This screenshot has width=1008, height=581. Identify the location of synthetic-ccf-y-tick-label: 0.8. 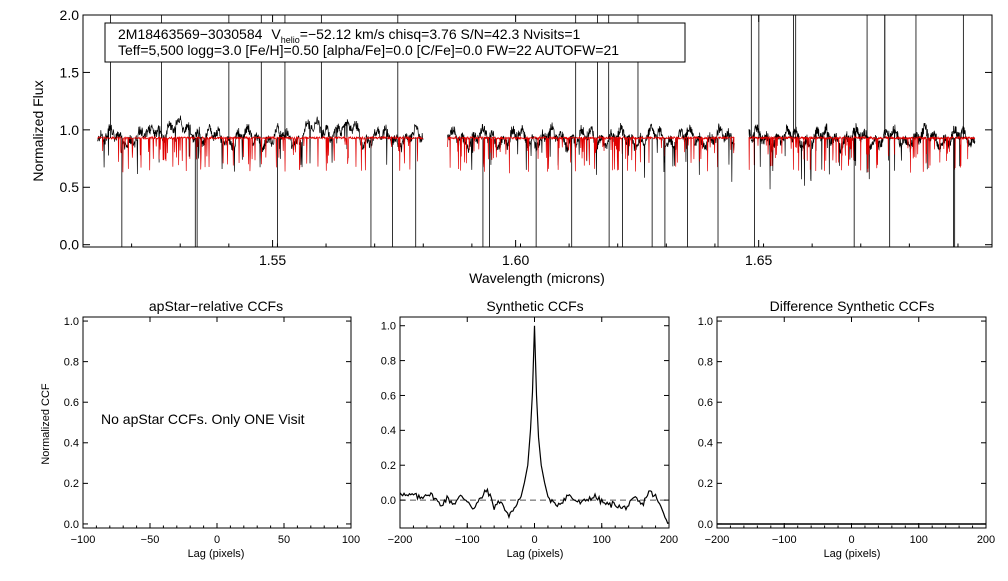
(388, 361).